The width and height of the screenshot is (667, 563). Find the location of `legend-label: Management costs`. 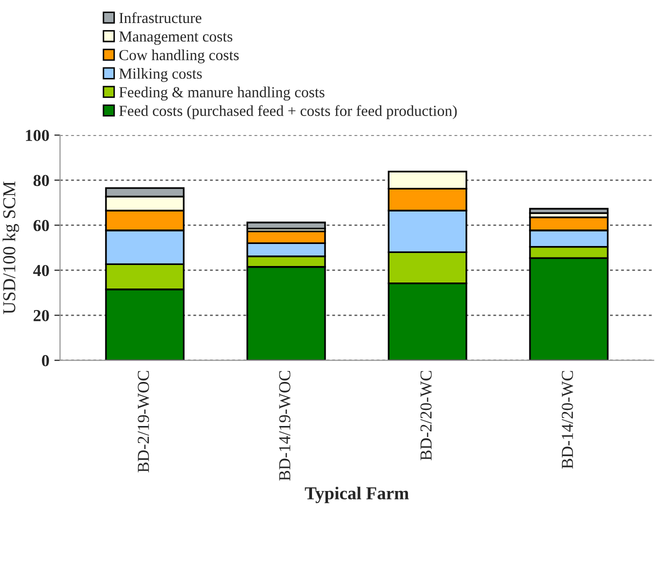

legend-label: Management costs is located at coordinates (175, 38).